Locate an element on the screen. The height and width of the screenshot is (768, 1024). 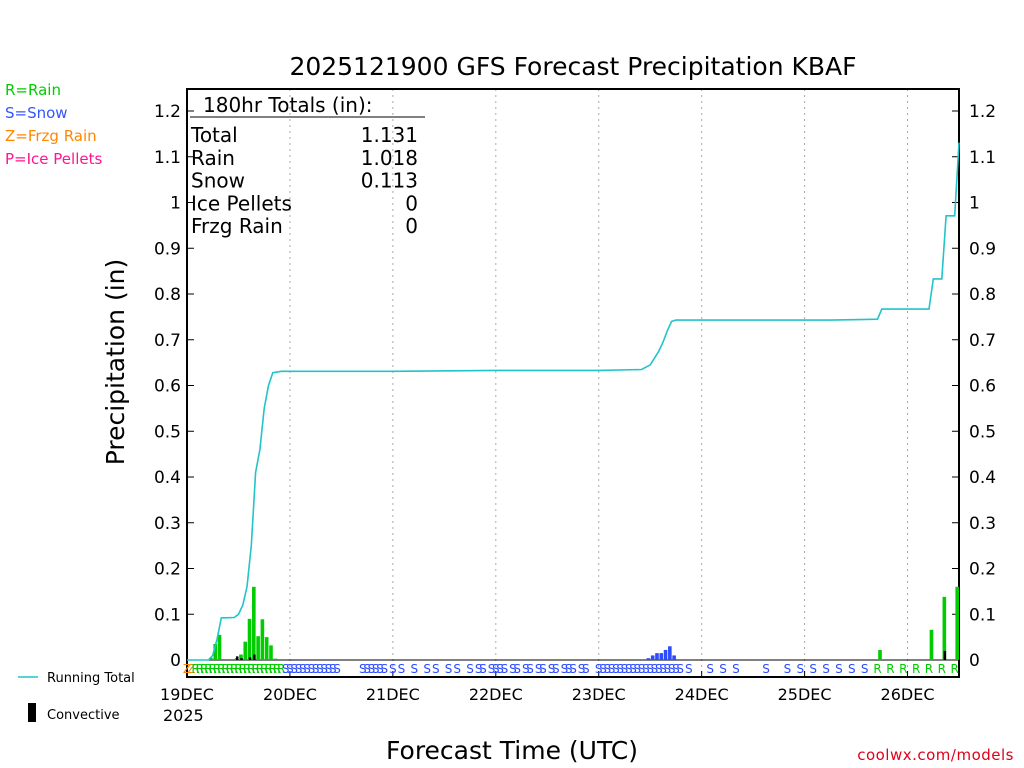
convective-legend-swatch is located at coordinates (32, 712).